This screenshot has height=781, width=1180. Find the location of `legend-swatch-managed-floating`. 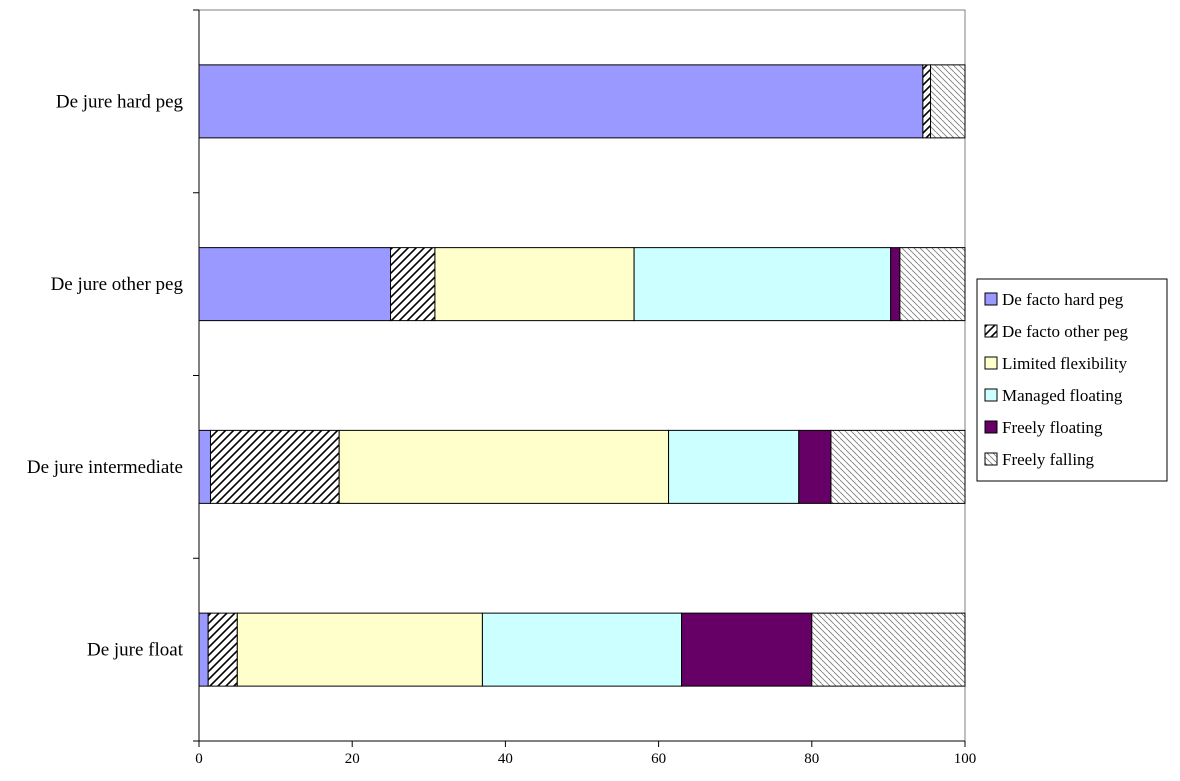

legend-swatch-managed-floating is located at coordinates (991, 395).